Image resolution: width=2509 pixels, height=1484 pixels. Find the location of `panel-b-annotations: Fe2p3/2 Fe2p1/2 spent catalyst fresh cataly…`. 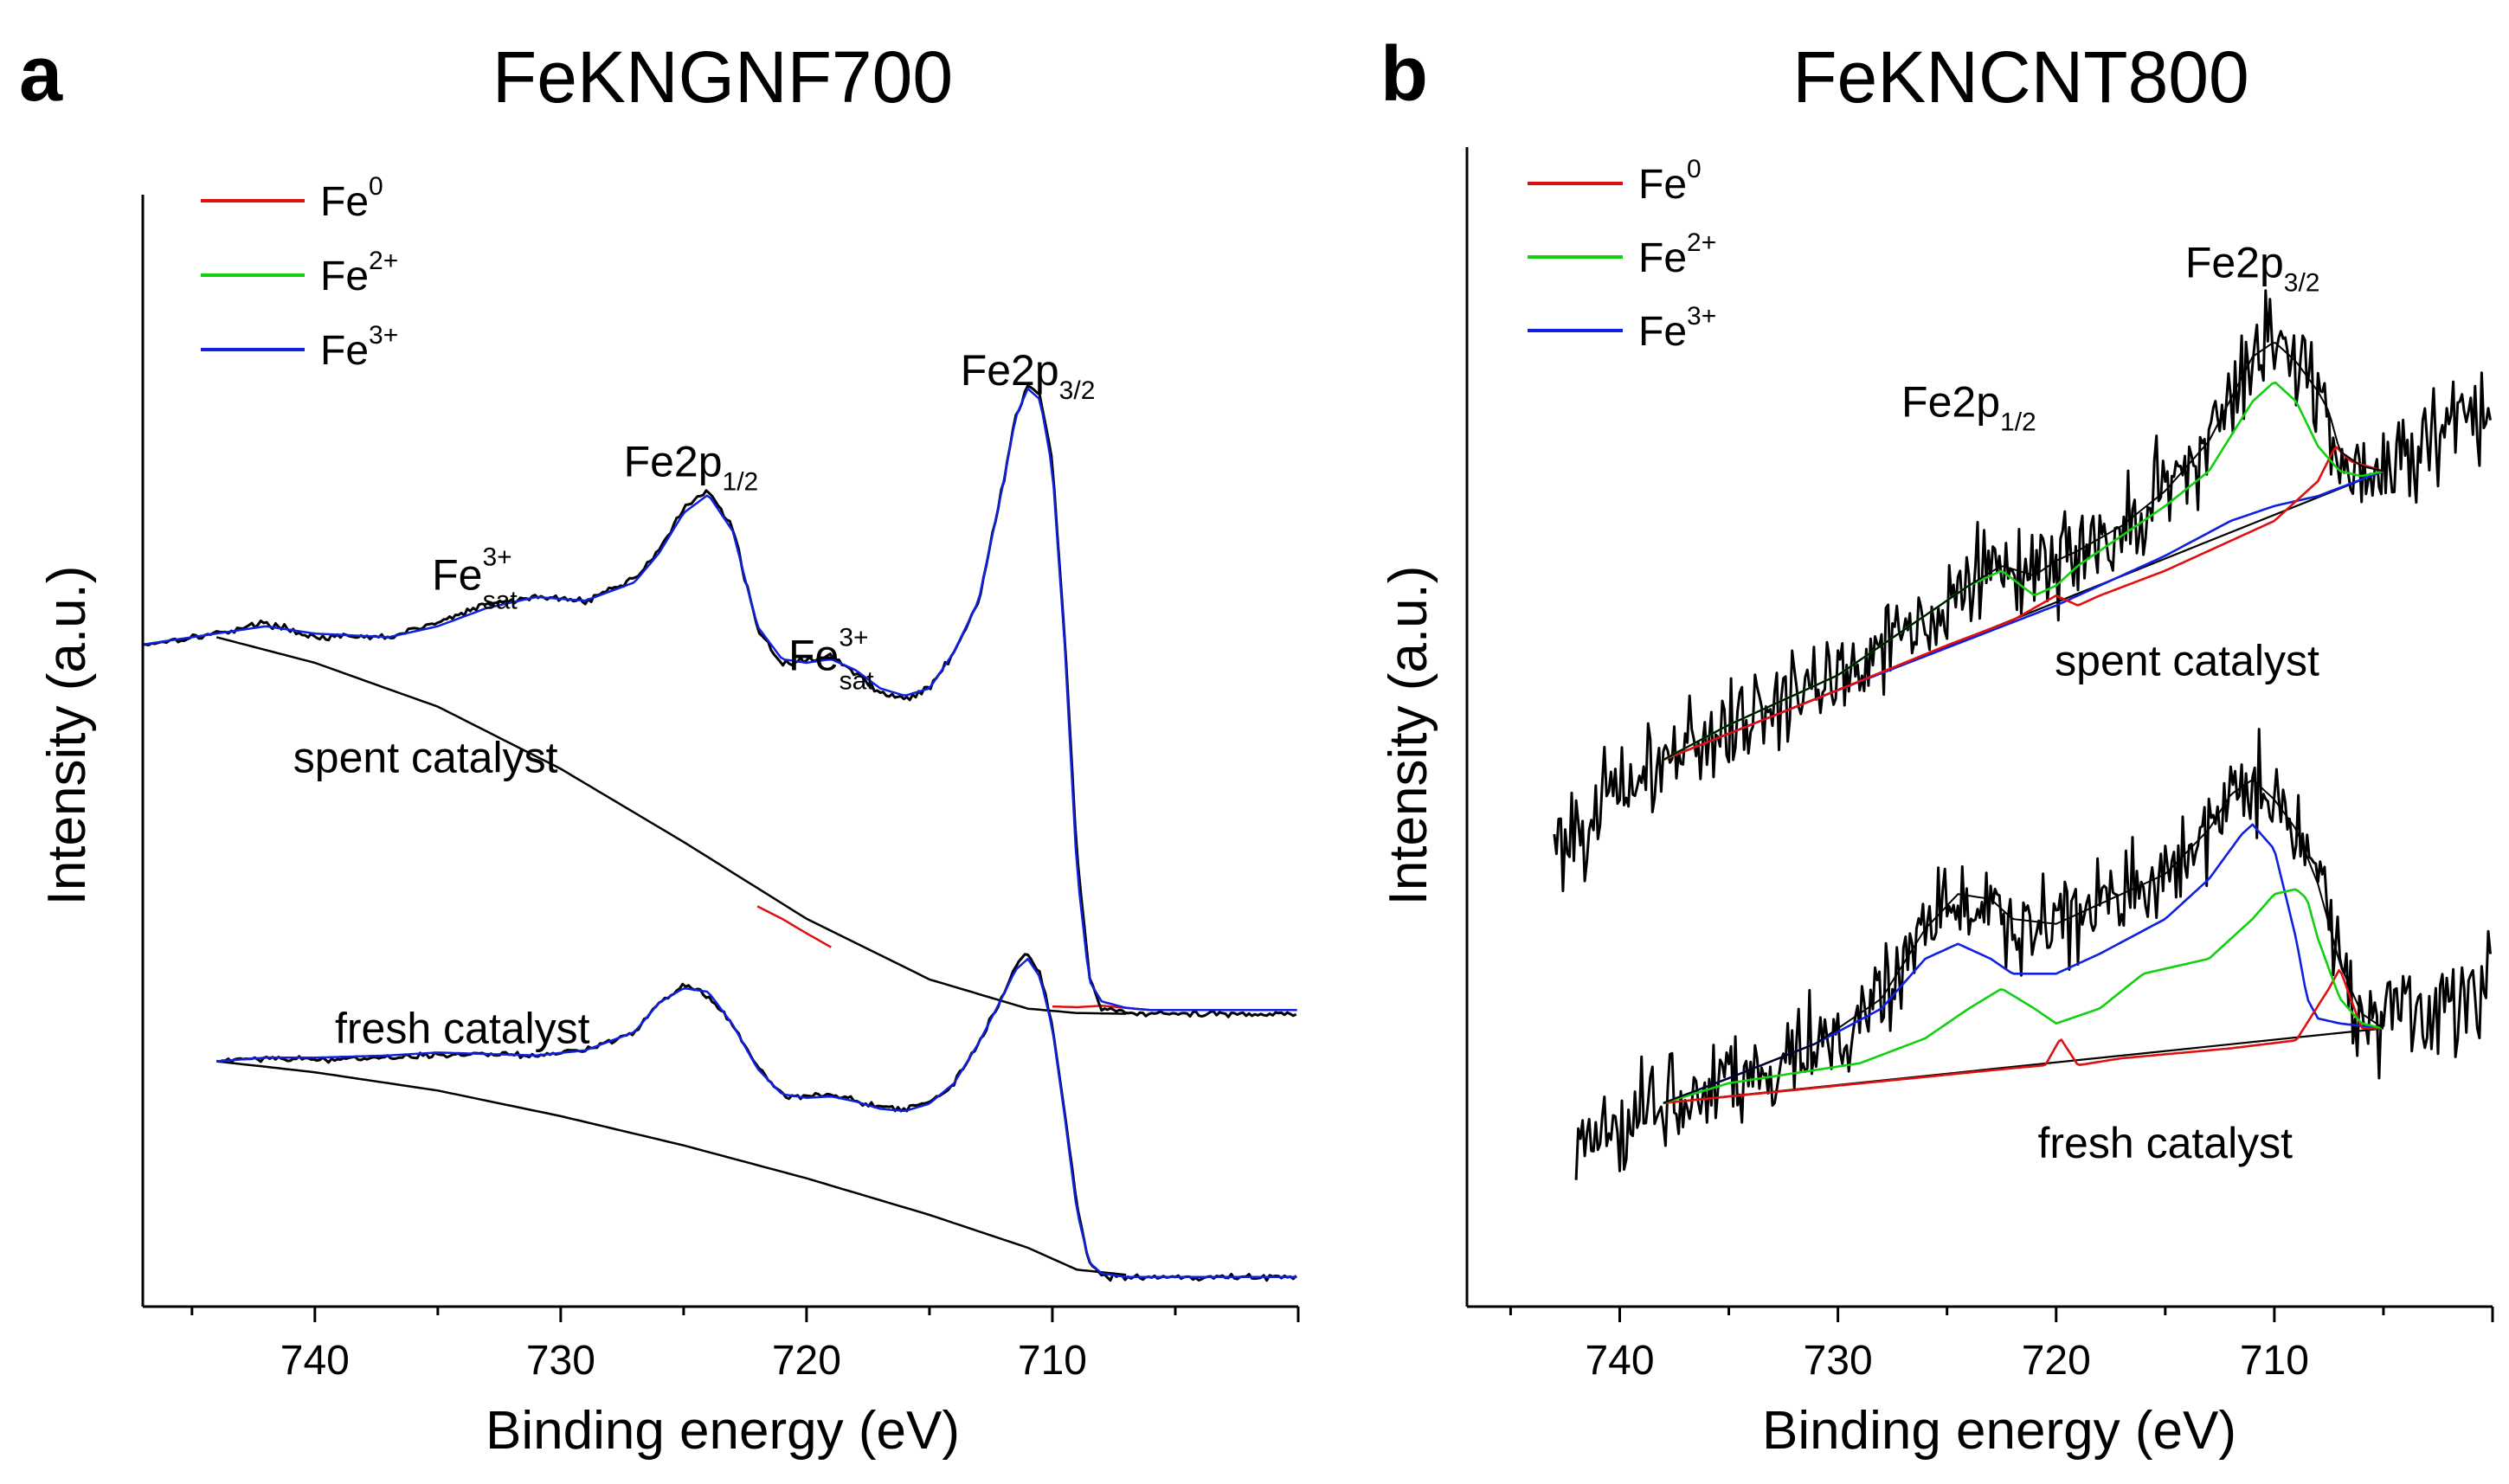

panel-b-annotations: Fe2p3/2 Fe2p1/2 spent catalyst fresh cataly… is located at coordinates (2110, 702).